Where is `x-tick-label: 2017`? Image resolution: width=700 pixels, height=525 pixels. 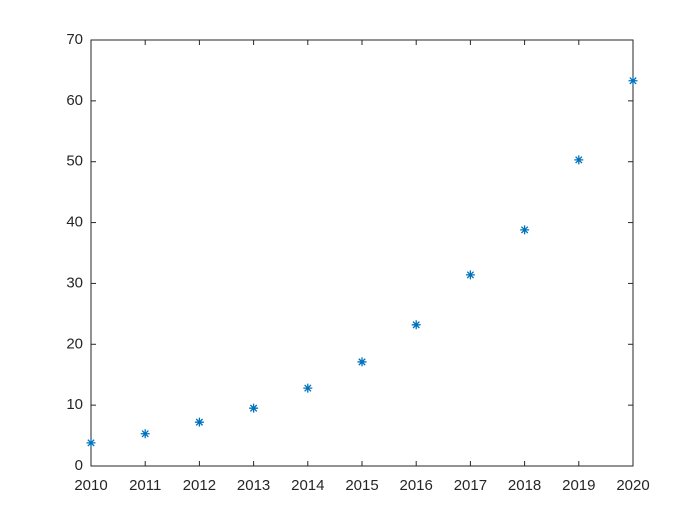 x-tick-label: 2017 is located at coordinates (470, 485).